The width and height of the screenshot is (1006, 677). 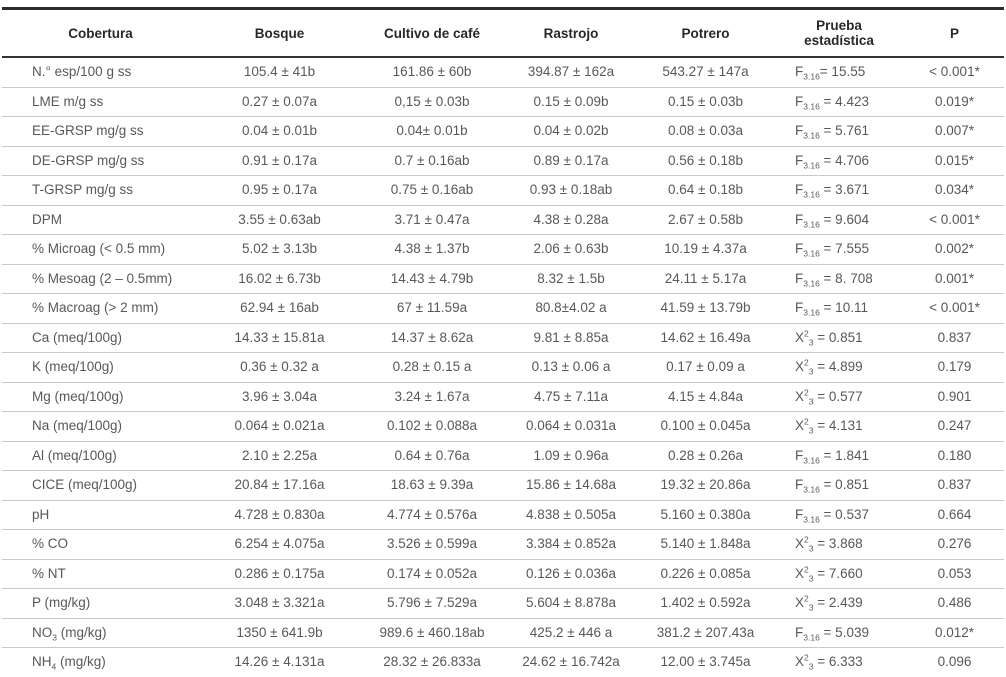 What do you see at coordinates (705, 278) in the screenshot?
I see `value-cell: 24.11 ± 5.17a` at bounding box center [705, 278].